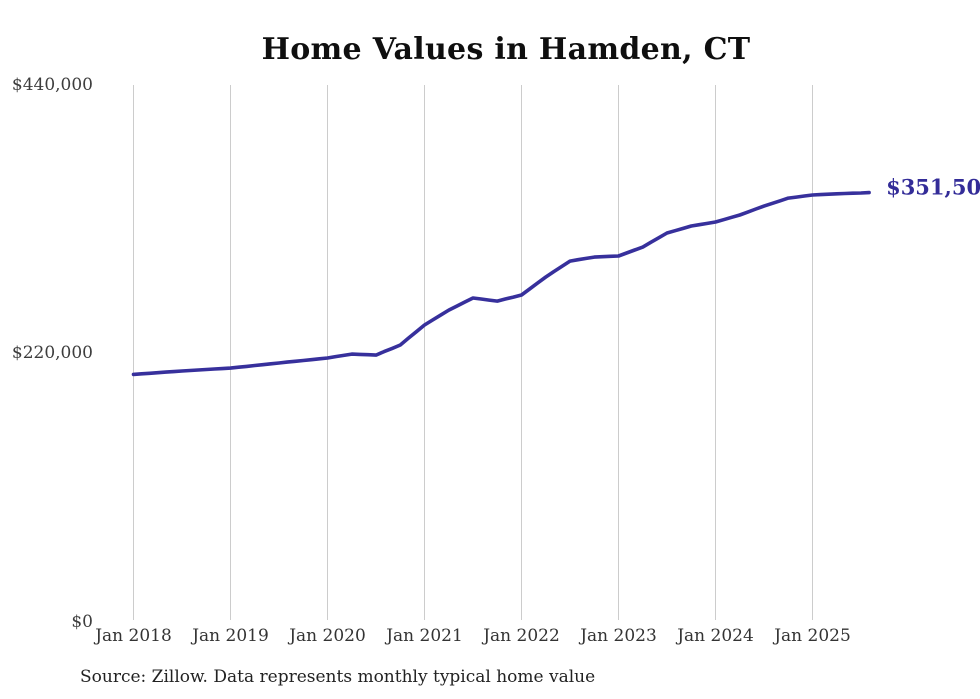 This screenshot has width=980, height=699. I want to click on y-tick-label: $440,000, so click(52, 85).